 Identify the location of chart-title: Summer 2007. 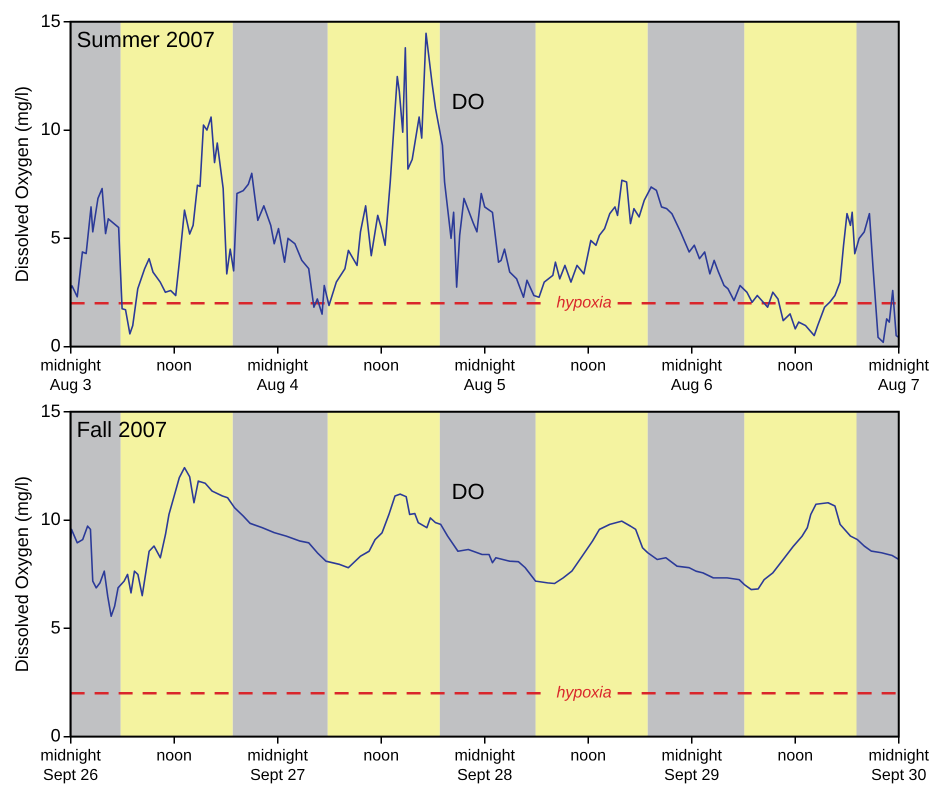
(145, 39).